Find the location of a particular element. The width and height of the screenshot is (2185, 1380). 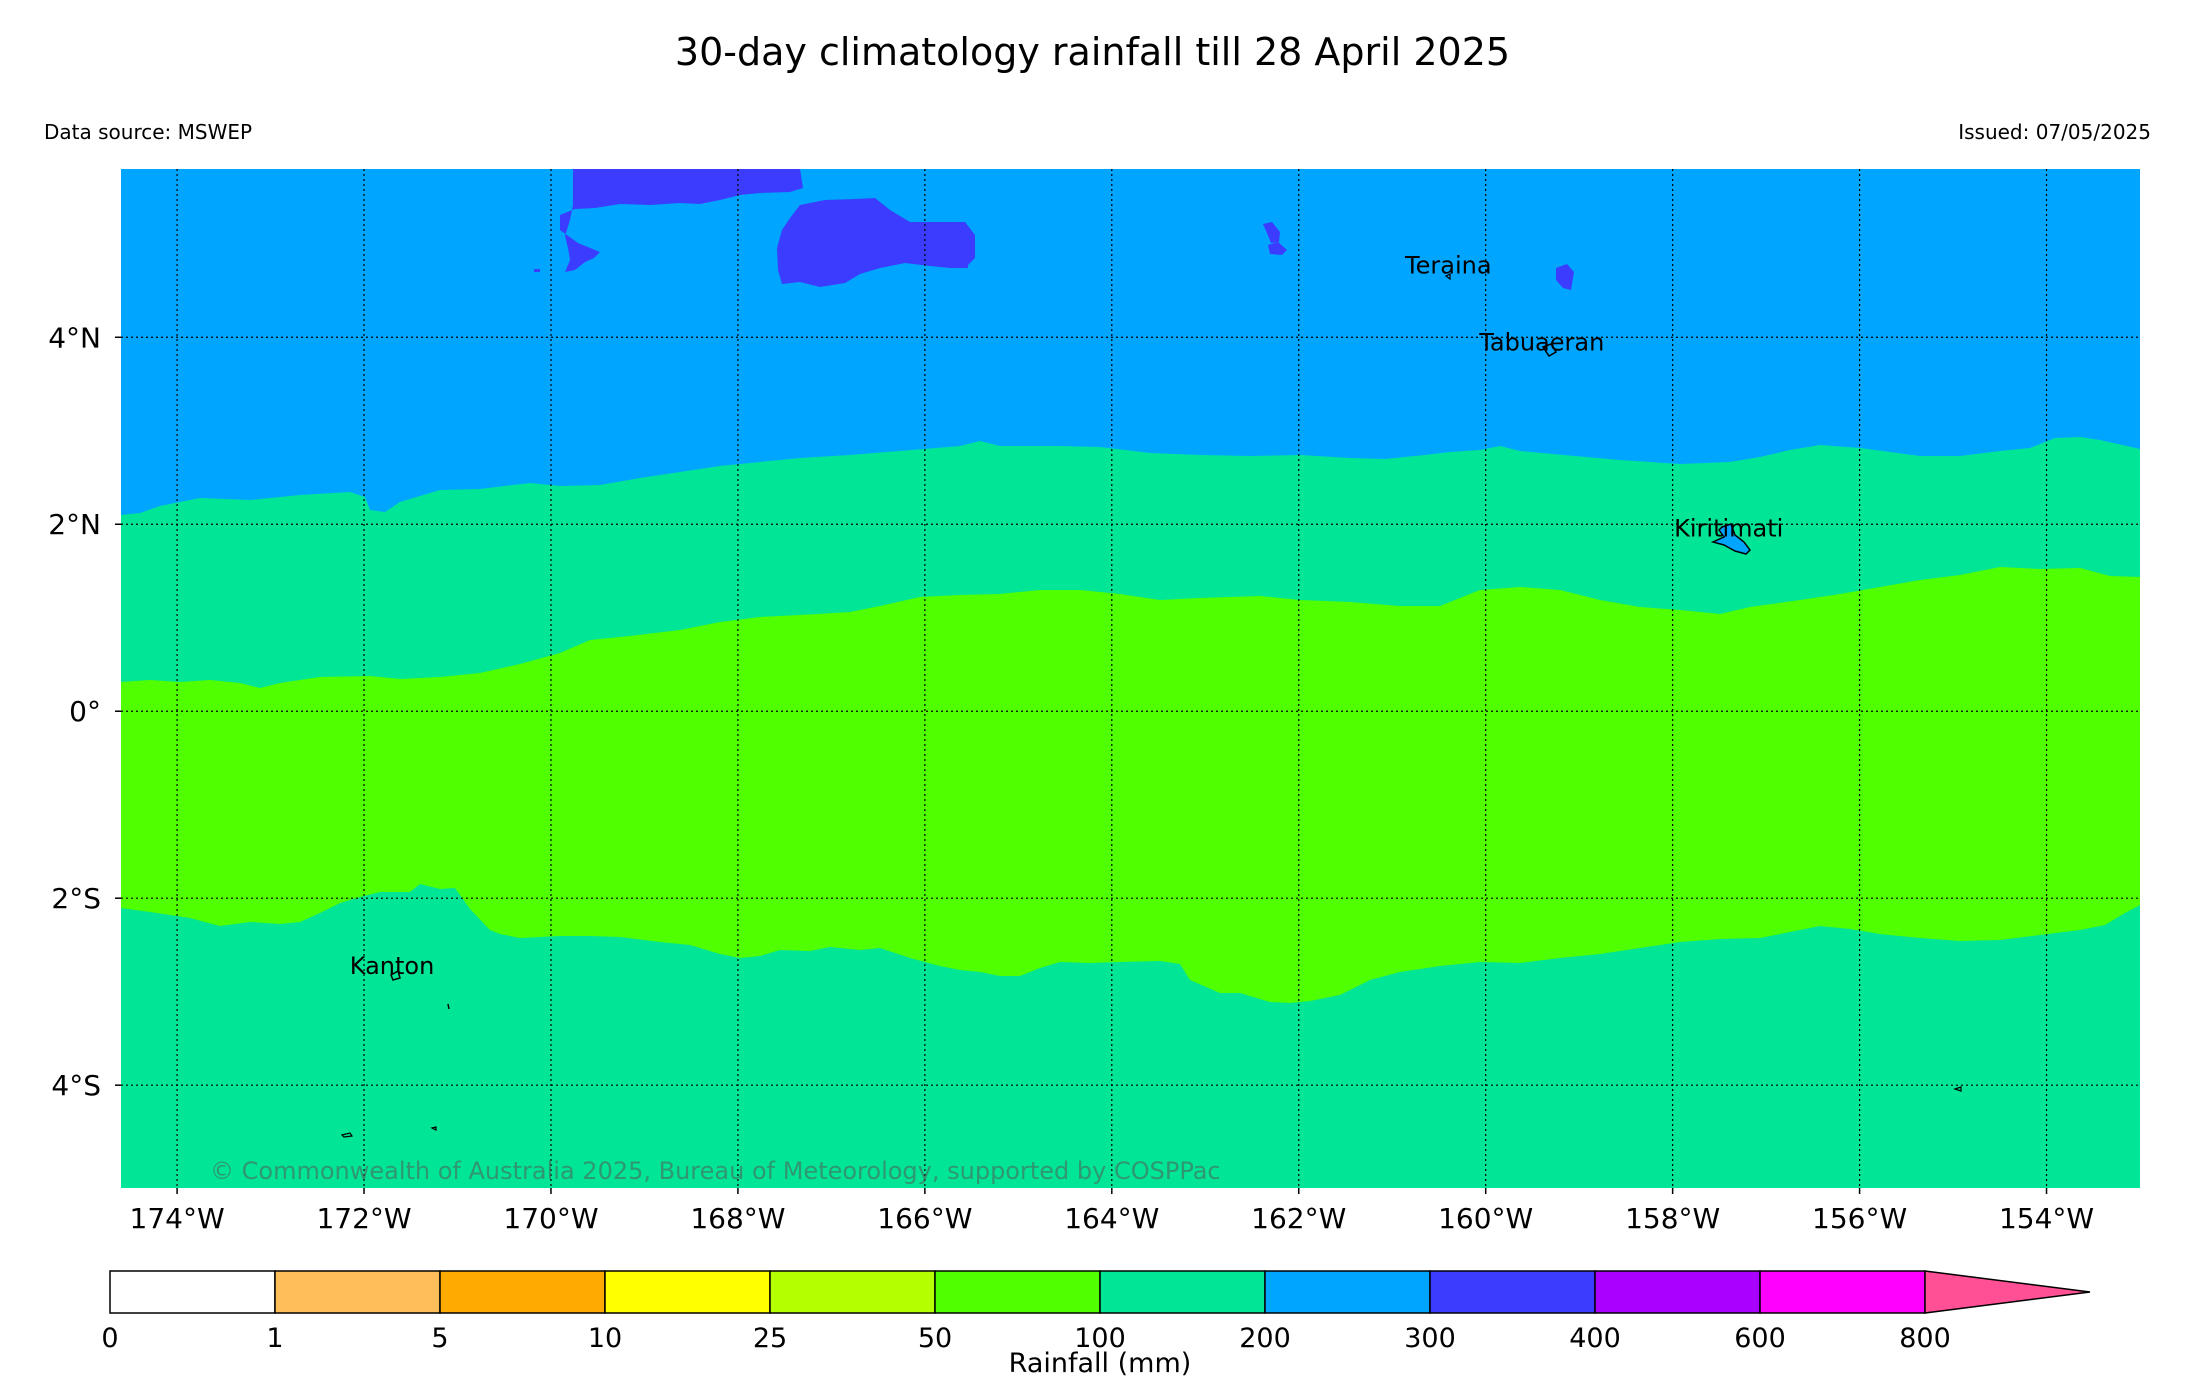

colorbar-extend-arrow is located at coordinates (2007, 1292).